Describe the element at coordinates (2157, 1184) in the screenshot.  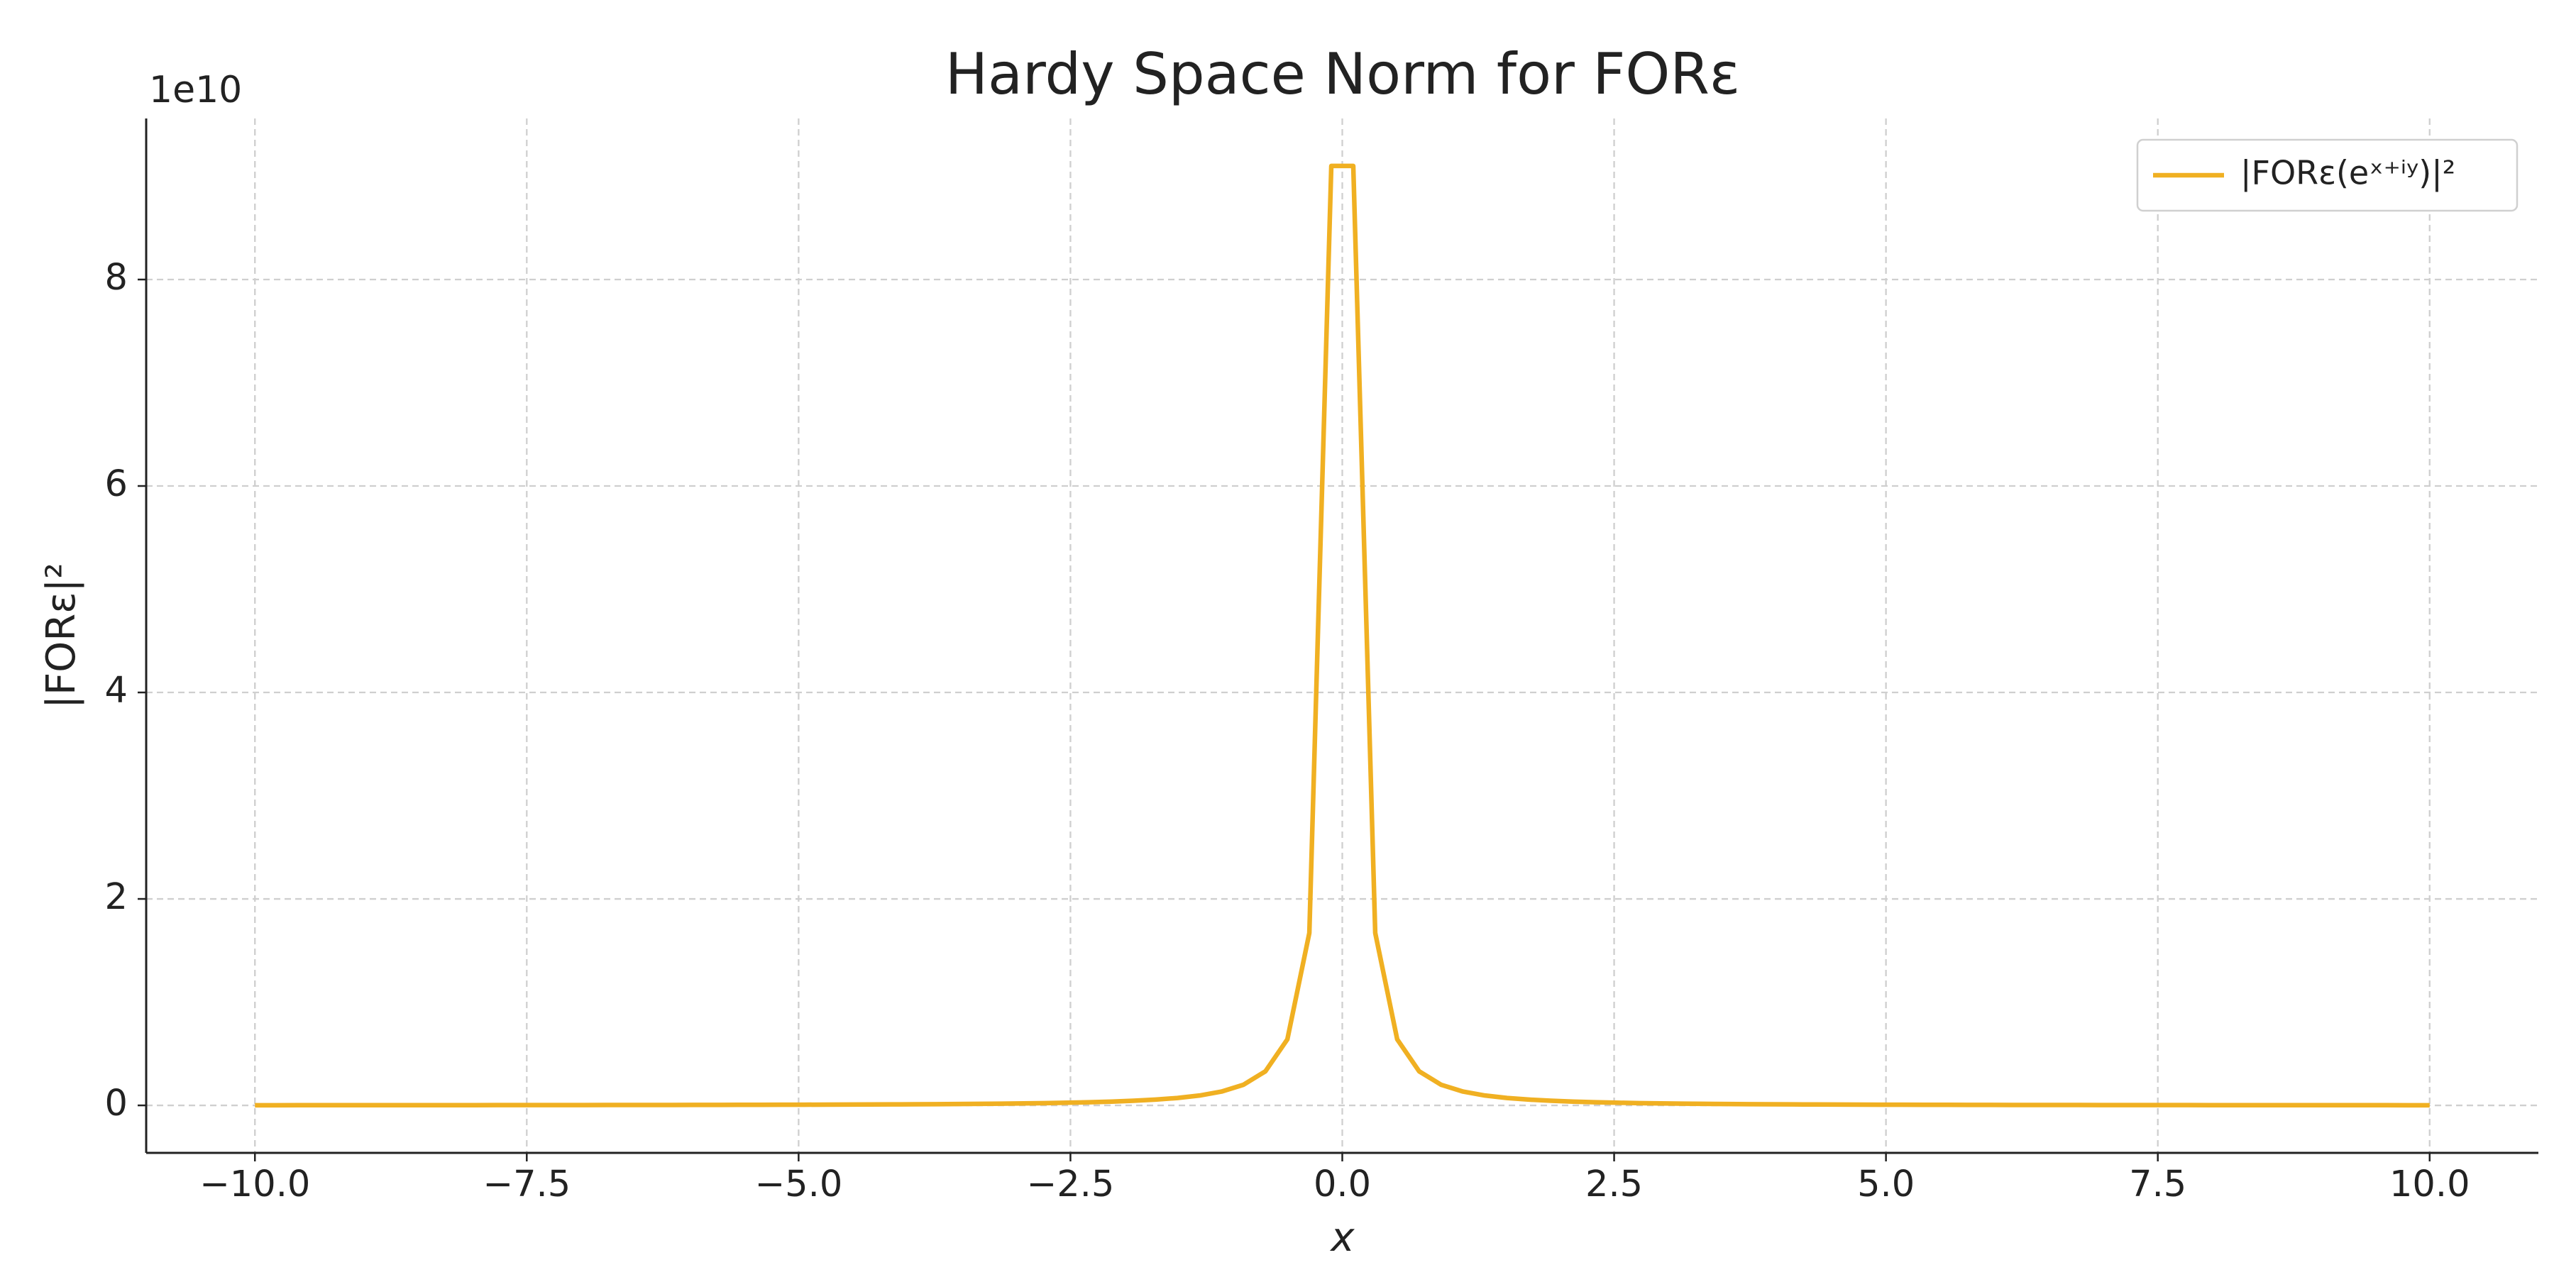
I see `x-tick-label: 7.5` at that location.